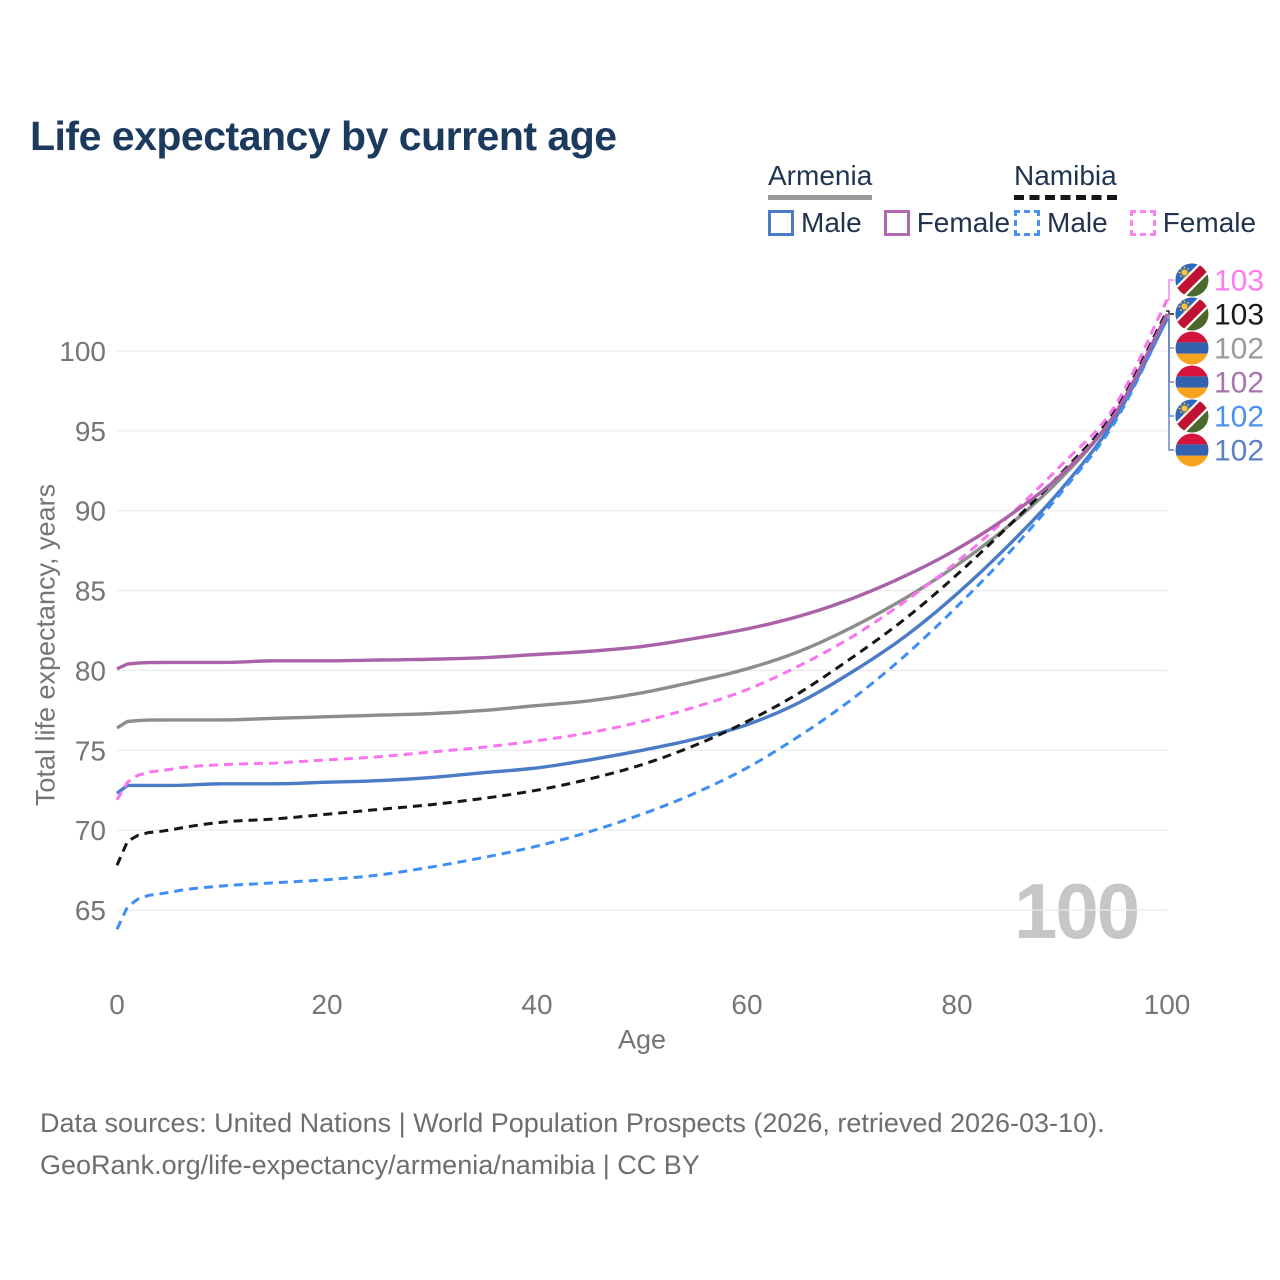 The width and height of the screenshot is (1280, 1280). I want to click on armenia-solid-line-swatch, so click(820, 197).